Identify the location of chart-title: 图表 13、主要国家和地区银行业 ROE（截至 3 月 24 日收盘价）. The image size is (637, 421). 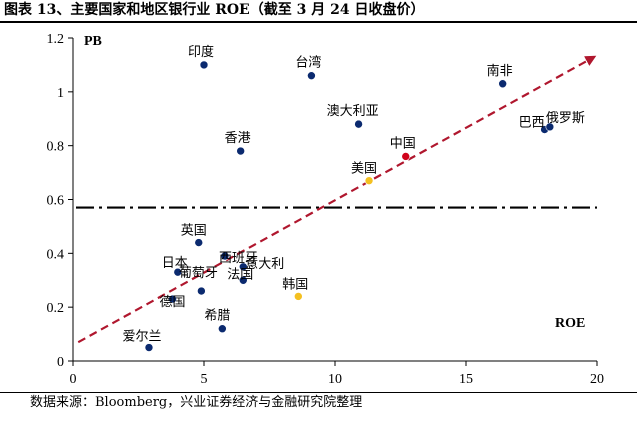
(214, 10).